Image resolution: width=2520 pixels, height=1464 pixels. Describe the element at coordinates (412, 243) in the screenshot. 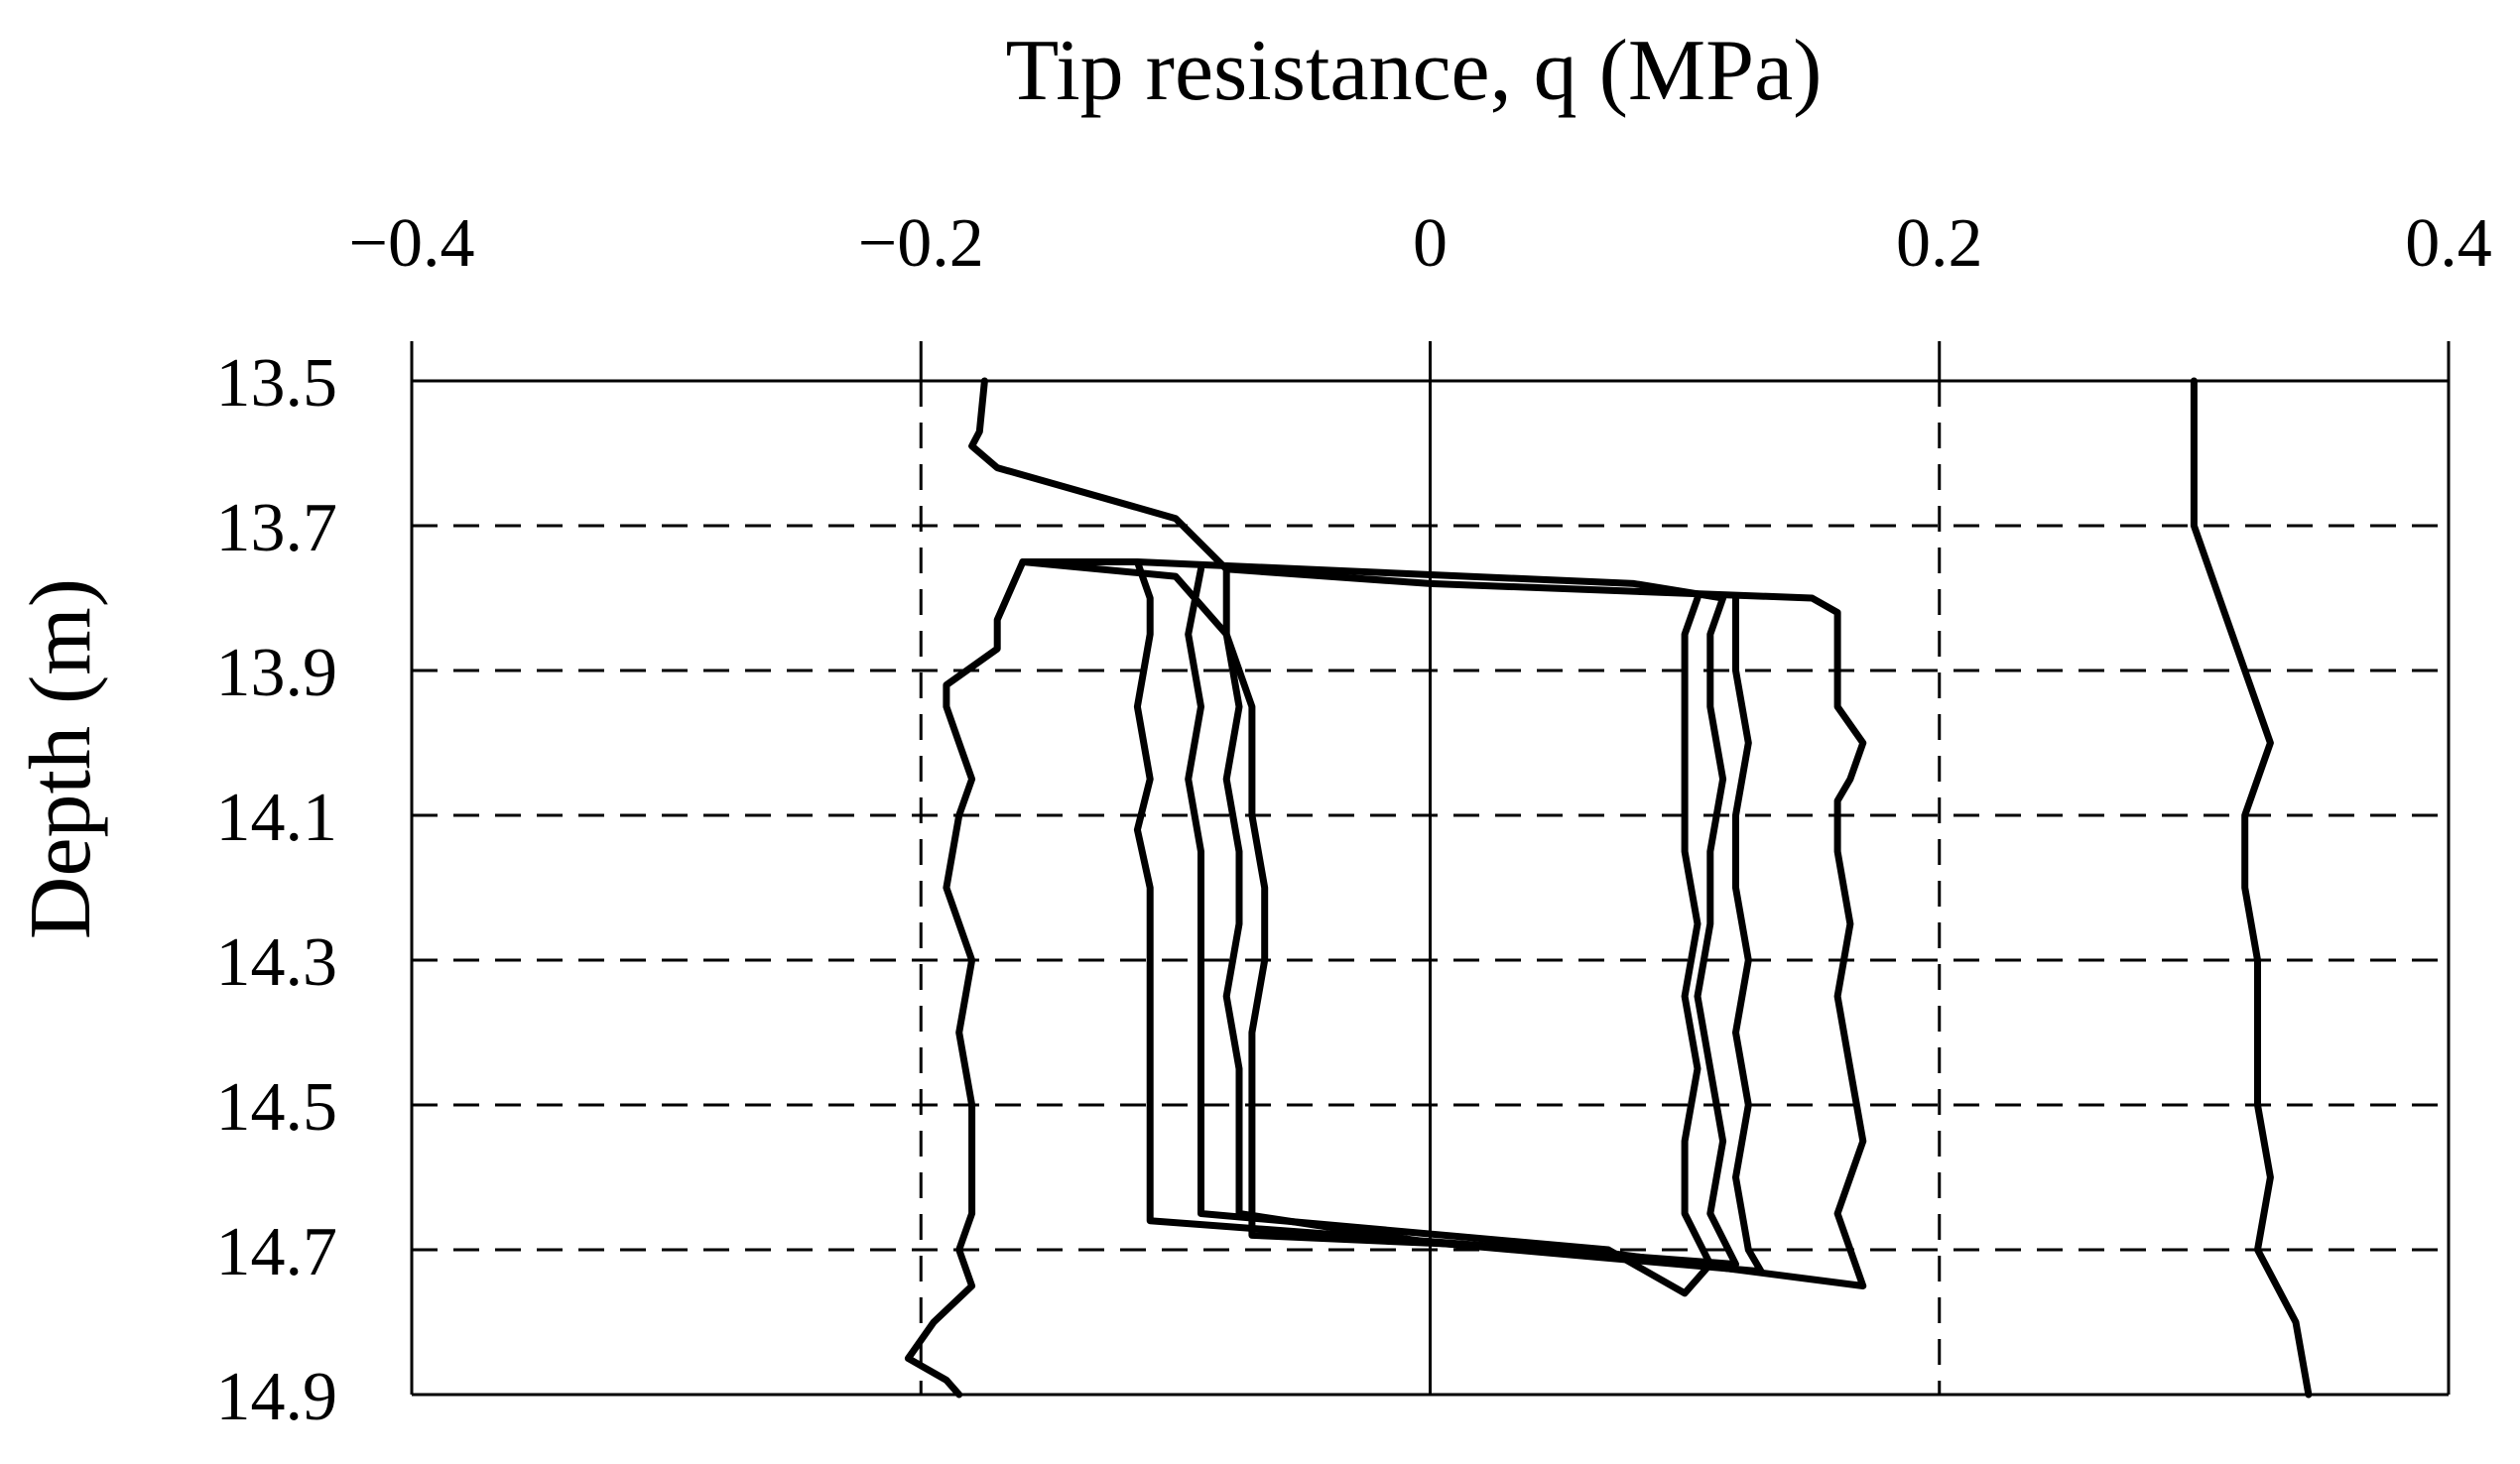

I see `x-tick-label: −0.4` at that location.